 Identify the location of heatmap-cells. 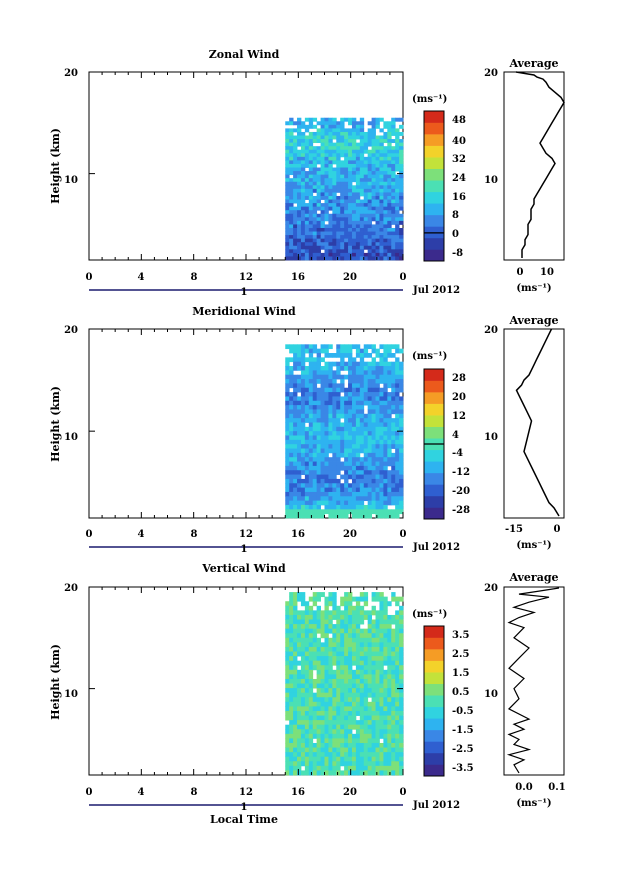
(344, 189).